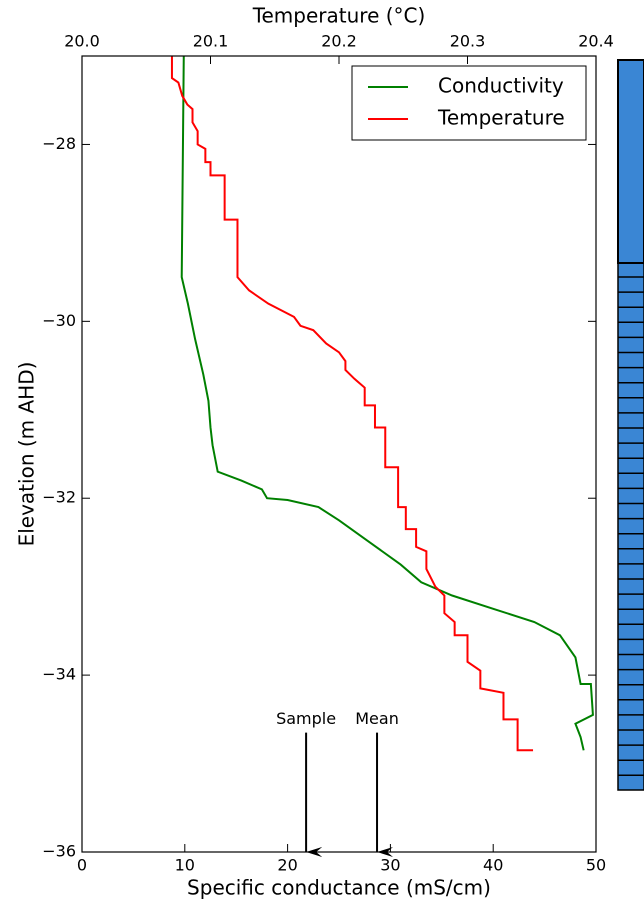  I want to click on x-tick-label: 40, so click(493, 865).